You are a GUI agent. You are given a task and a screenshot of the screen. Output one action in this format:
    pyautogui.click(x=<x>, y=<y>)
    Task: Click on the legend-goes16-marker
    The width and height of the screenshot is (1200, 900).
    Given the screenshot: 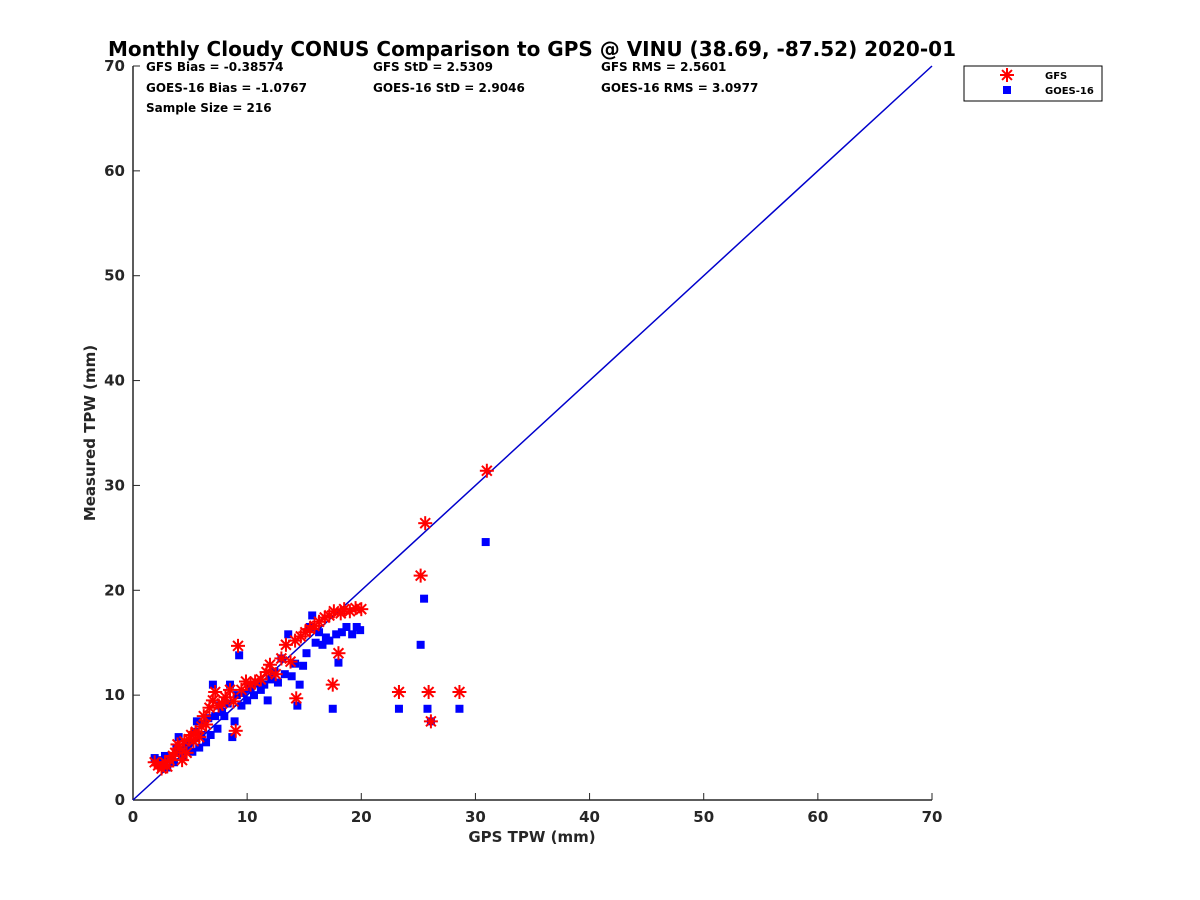 What is the action you would take?
    pyautogui.click(x=1007, y=90)
    